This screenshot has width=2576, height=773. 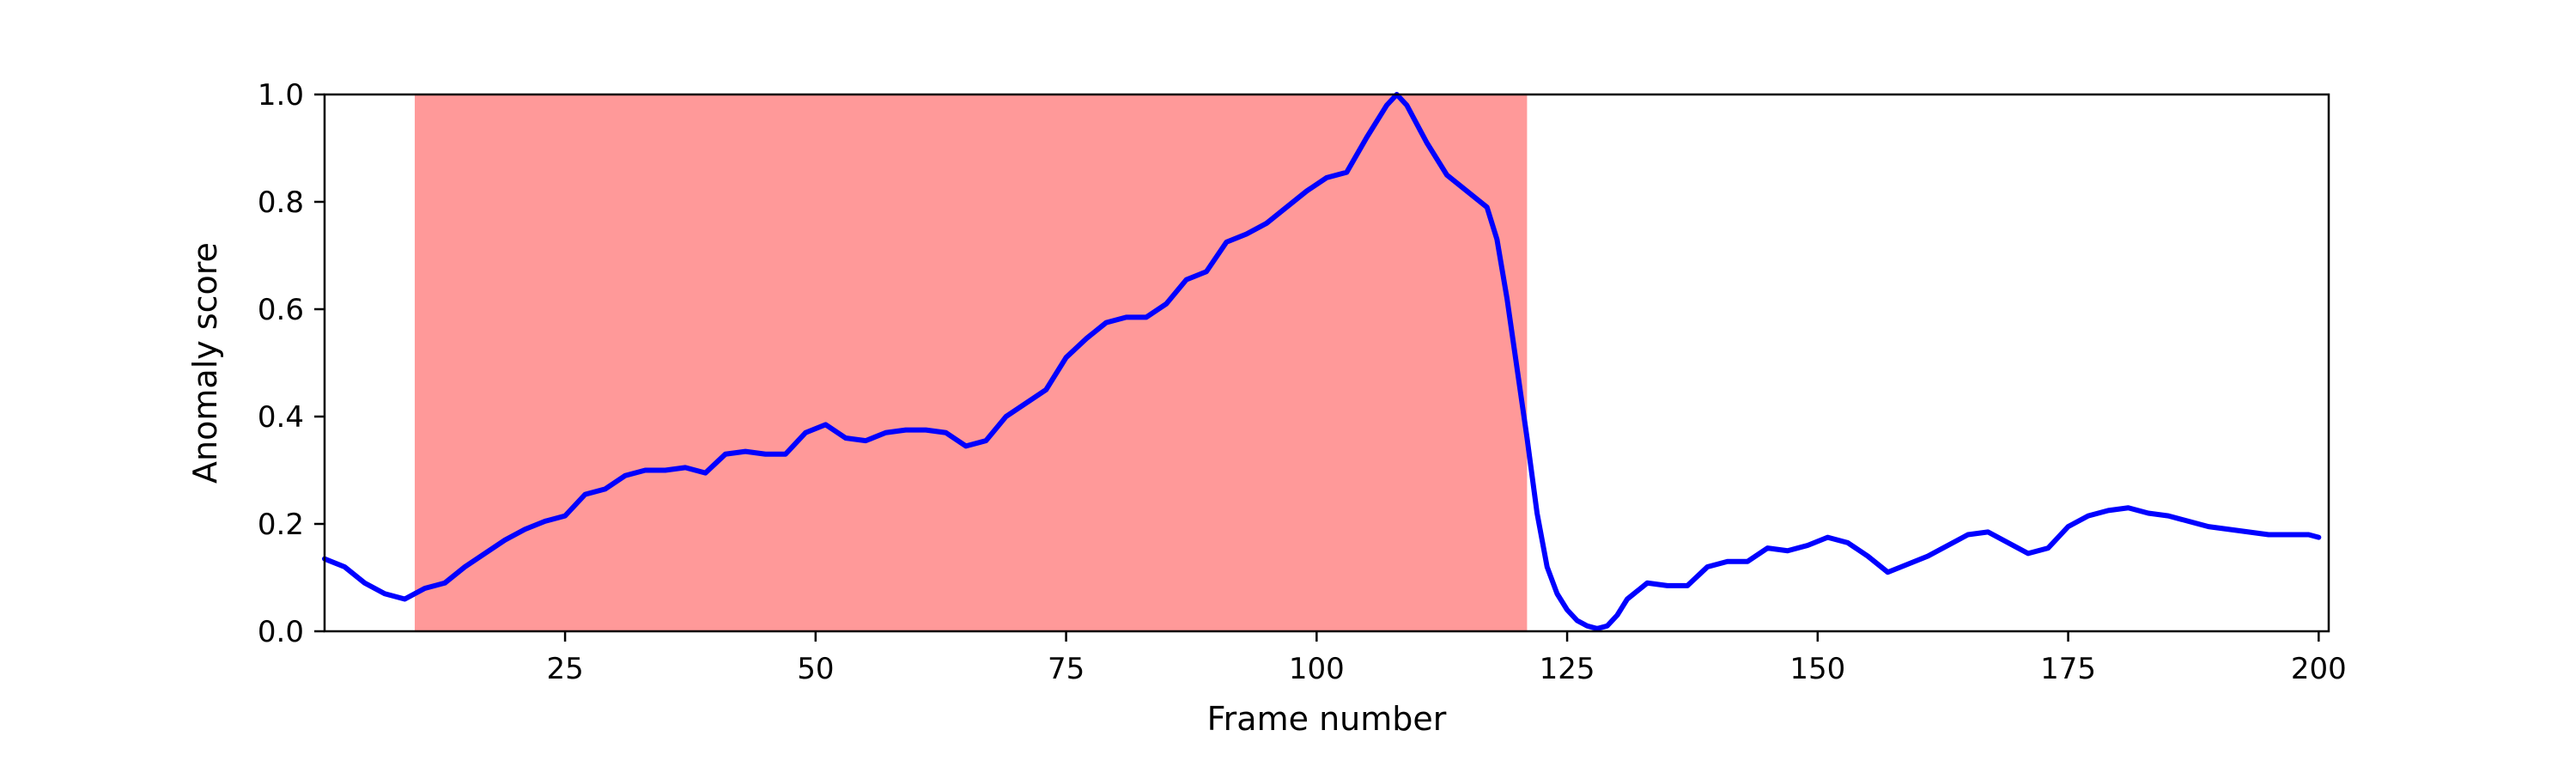 What do you see at coordinates (1327, 719) in the screenshot?
I see `x-axis-label: Frame number` at bounding box center [1327, 719].